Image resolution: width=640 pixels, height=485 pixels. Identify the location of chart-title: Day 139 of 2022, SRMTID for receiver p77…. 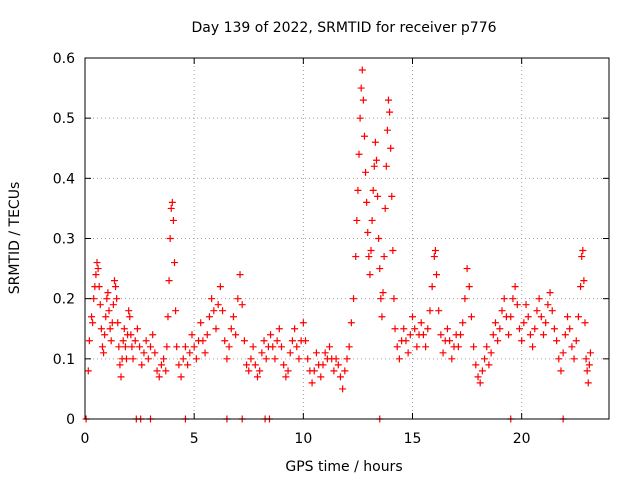
(343, 28).